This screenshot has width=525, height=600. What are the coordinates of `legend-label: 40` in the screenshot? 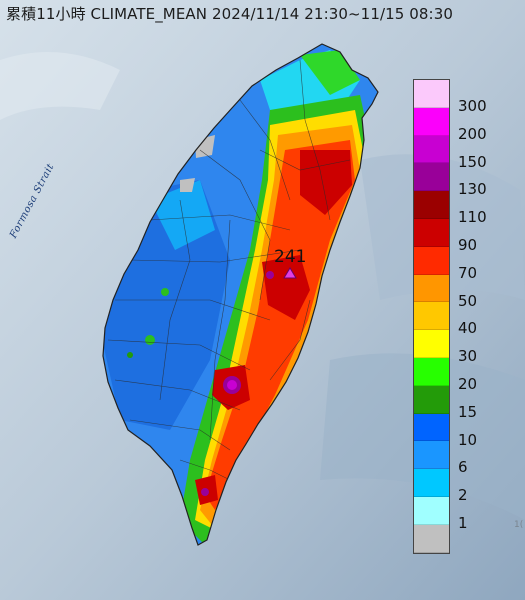 It's located at (468, 328).